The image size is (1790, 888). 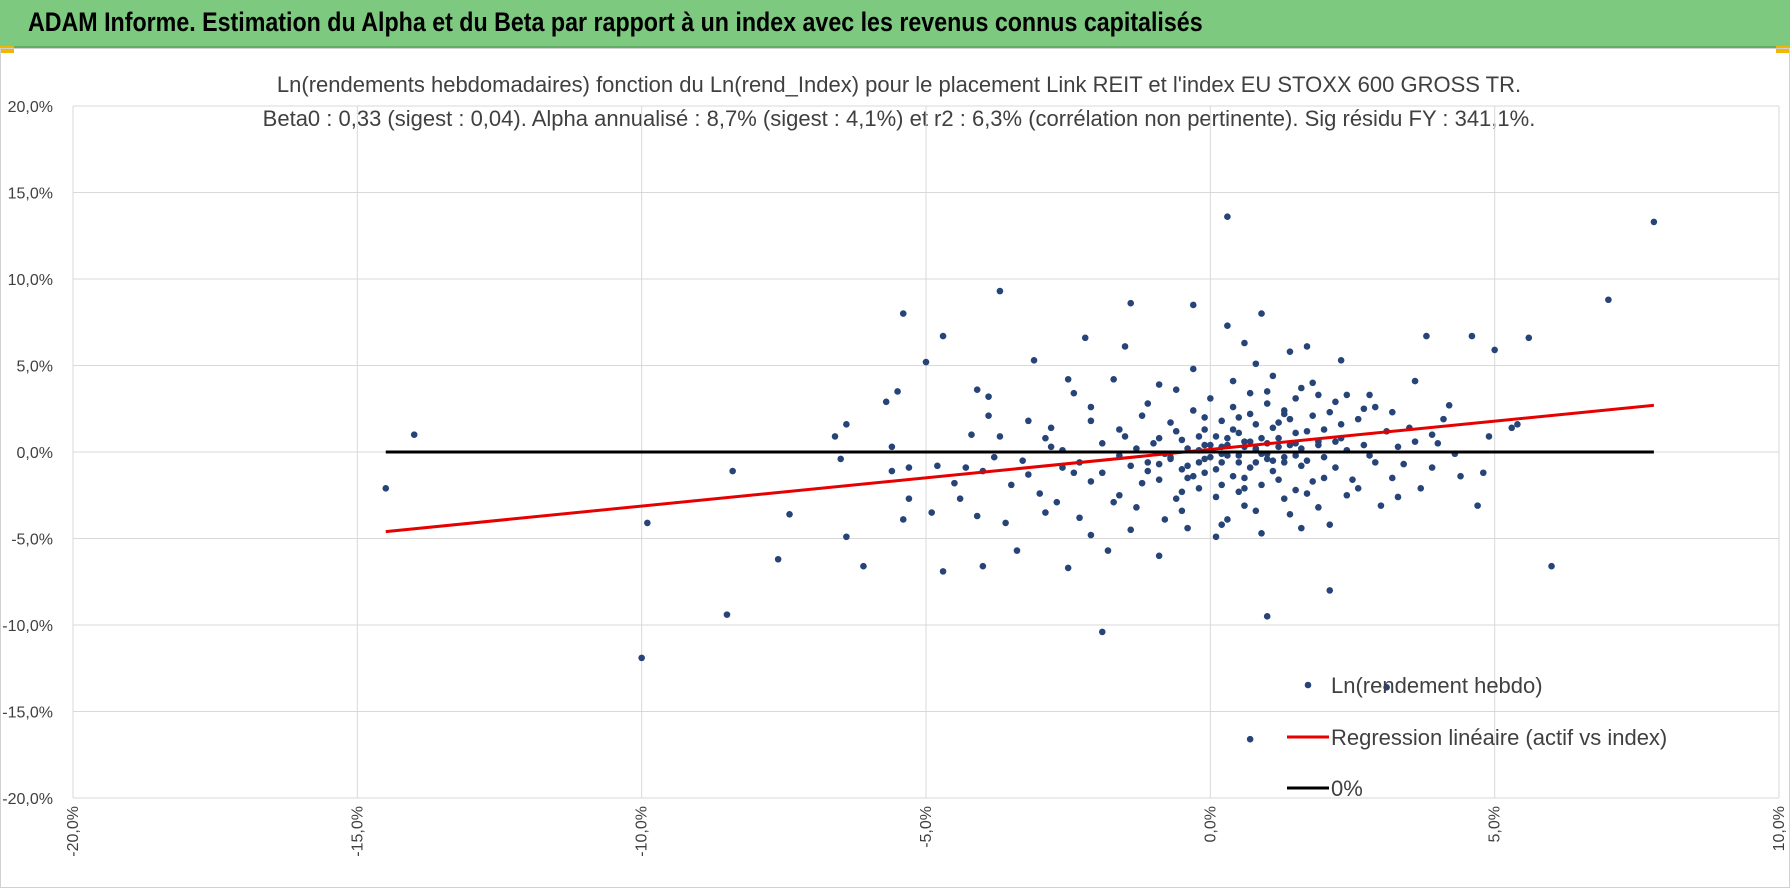 I want to click on y-tick-label: -15,0%, so click(x=27, y=713).